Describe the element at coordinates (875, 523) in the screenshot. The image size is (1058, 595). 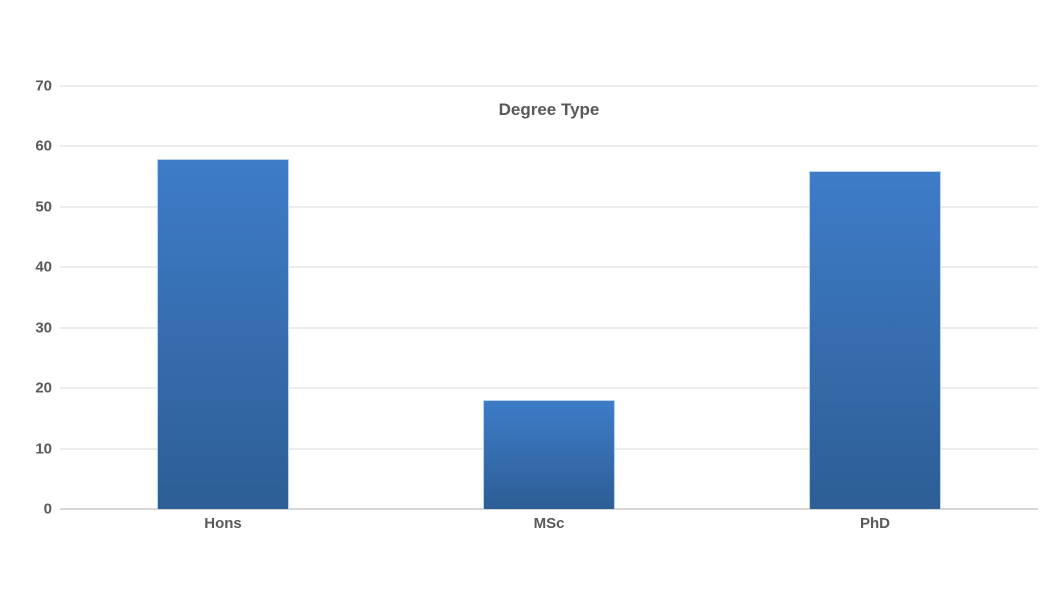
I see `x-category-label: PhD` at that location.